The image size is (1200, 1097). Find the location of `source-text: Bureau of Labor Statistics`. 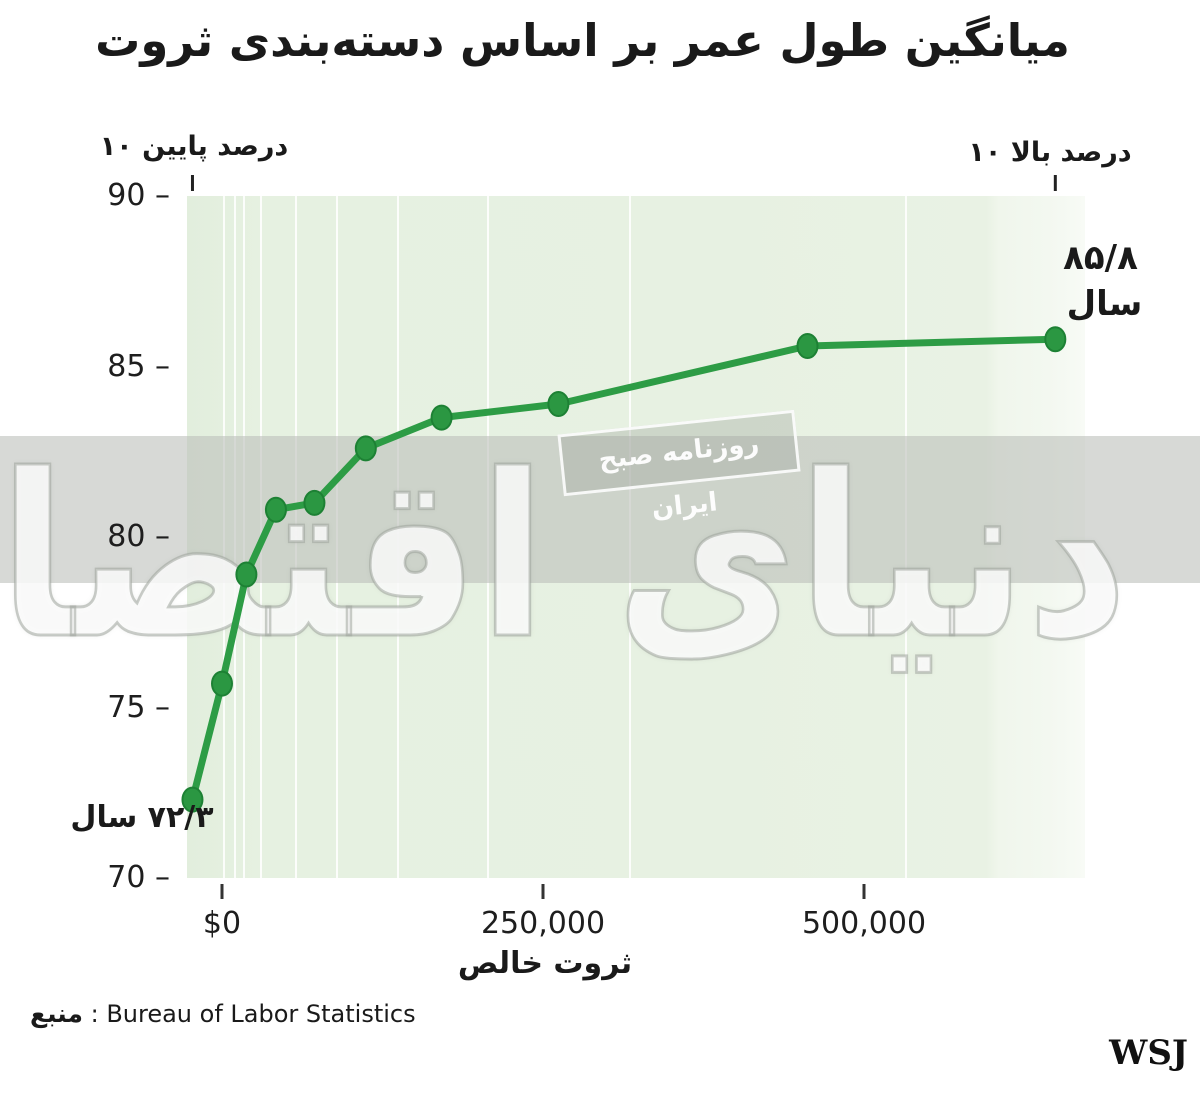

source-text: Bureau of Labor Statistics is located at coordinates (261, 1014).